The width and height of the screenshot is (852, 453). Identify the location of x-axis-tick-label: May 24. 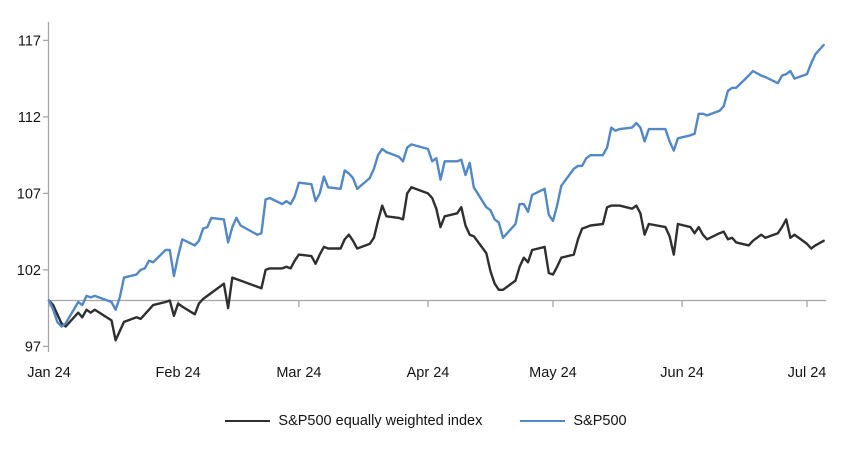
(553, 373).